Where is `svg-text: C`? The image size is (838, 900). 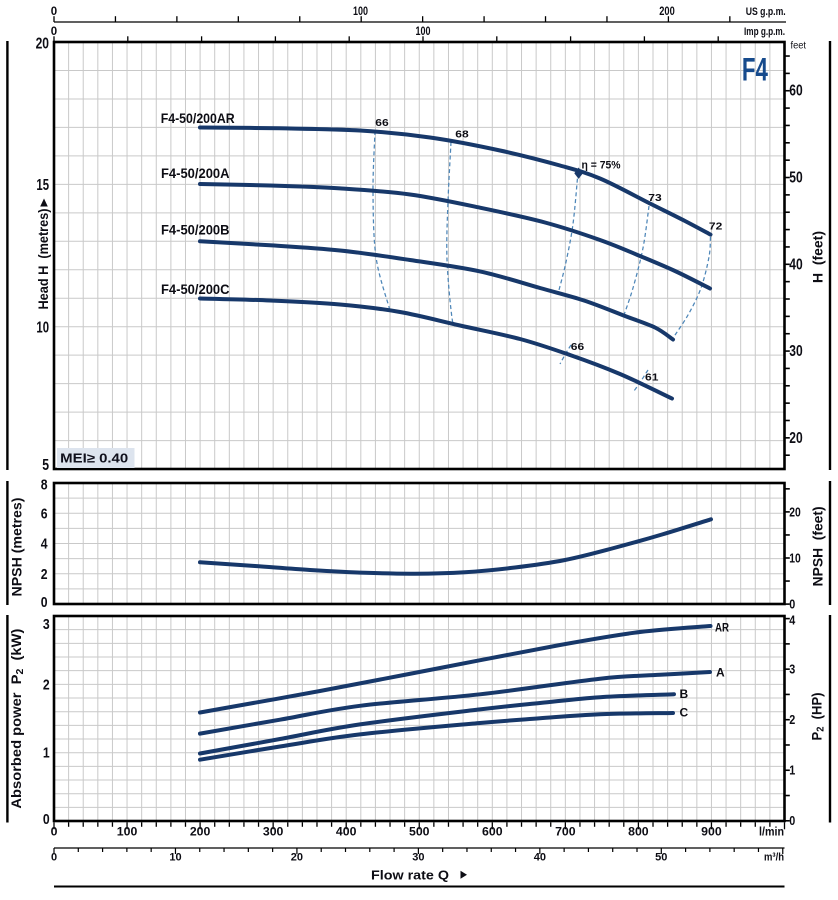 svg-text: C is located at coordinates (684, 713).